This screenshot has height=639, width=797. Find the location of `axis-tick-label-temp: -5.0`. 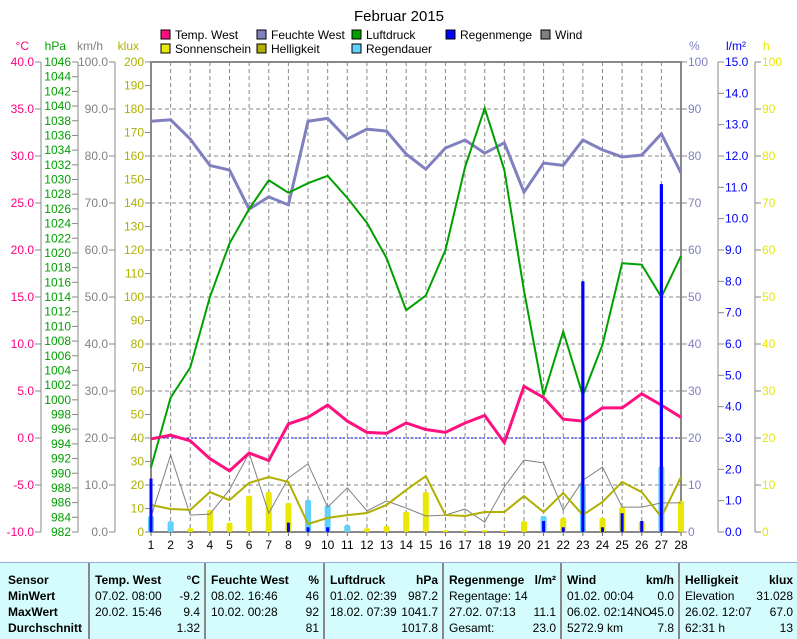

axis-tick-label-temp: -5.0 is located at coordinates (23, 485).